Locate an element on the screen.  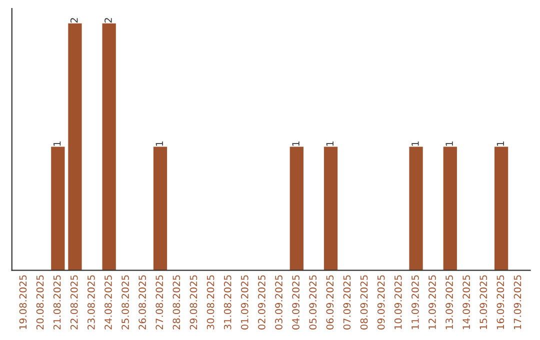
x-tick-label: 05.09.2025 is located at coordinates (313, 302).